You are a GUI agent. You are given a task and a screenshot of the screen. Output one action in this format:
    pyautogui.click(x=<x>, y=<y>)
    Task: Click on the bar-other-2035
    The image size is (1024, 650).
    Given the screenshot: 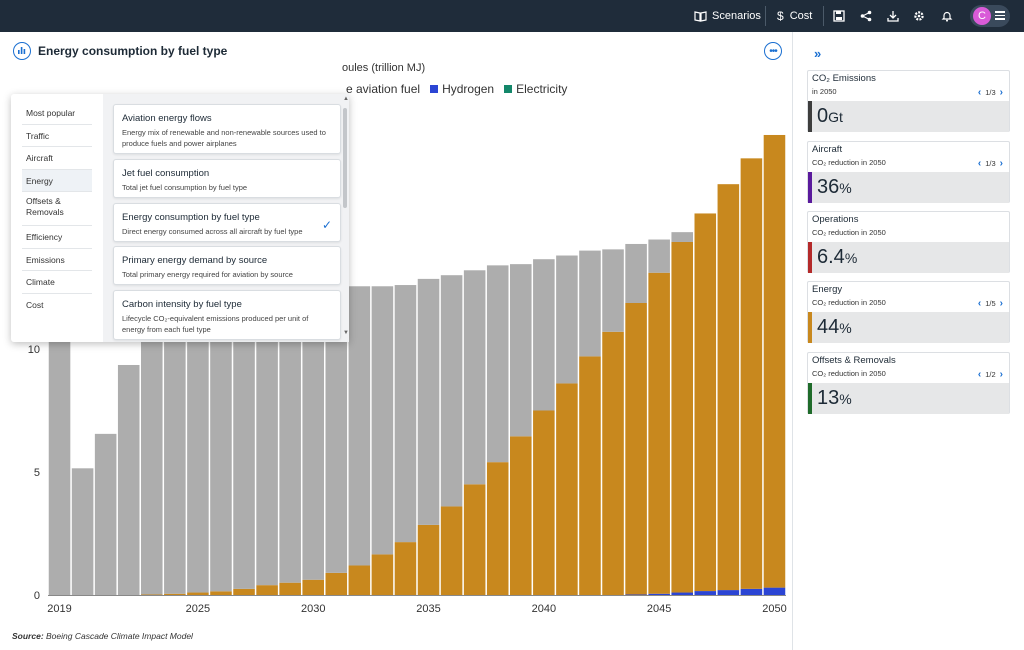 What is the action you would take?
    pyautogui.click(x=428, y=401)
    